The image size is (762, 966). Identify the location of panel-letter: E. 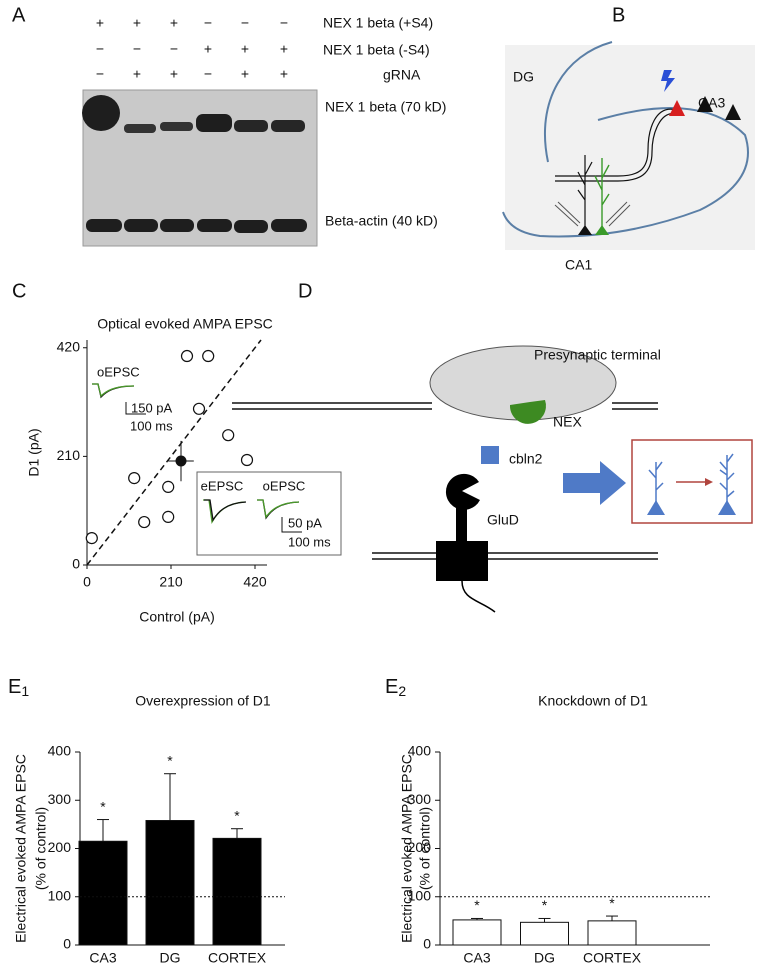
(14, 687).